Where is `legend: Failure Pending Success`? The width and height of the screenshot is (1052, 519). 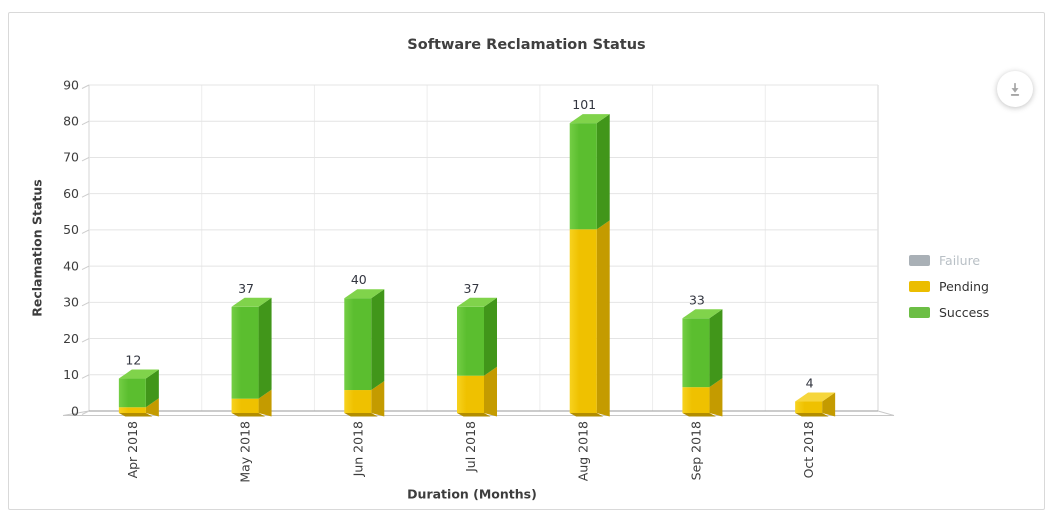
legend: Failure Pending Success is located at coordinates (949, 292).